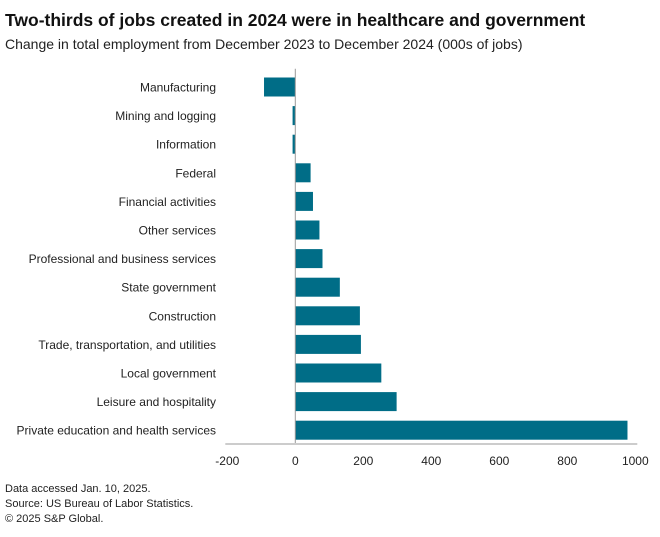 This screenshot has width=660, height=537. What do you see at coordinates (178, 88) in the screenshot?
I see `category-label: Manufacturing` at bounding box center [178, 88].